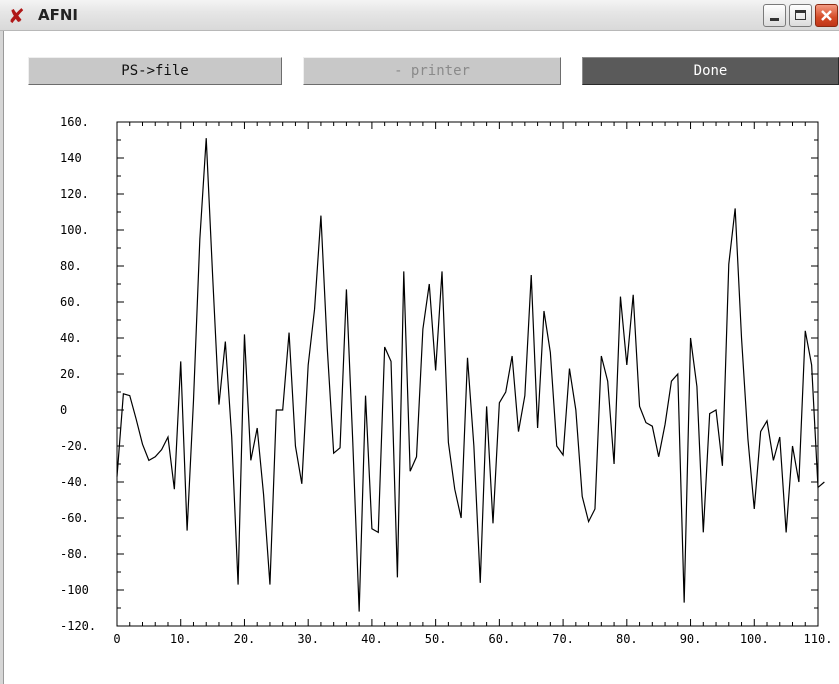  What do you see at coordinates (71, 302) in the screenshot?
I see `y-tick-label: 60.` at bounding box center [71, 302].